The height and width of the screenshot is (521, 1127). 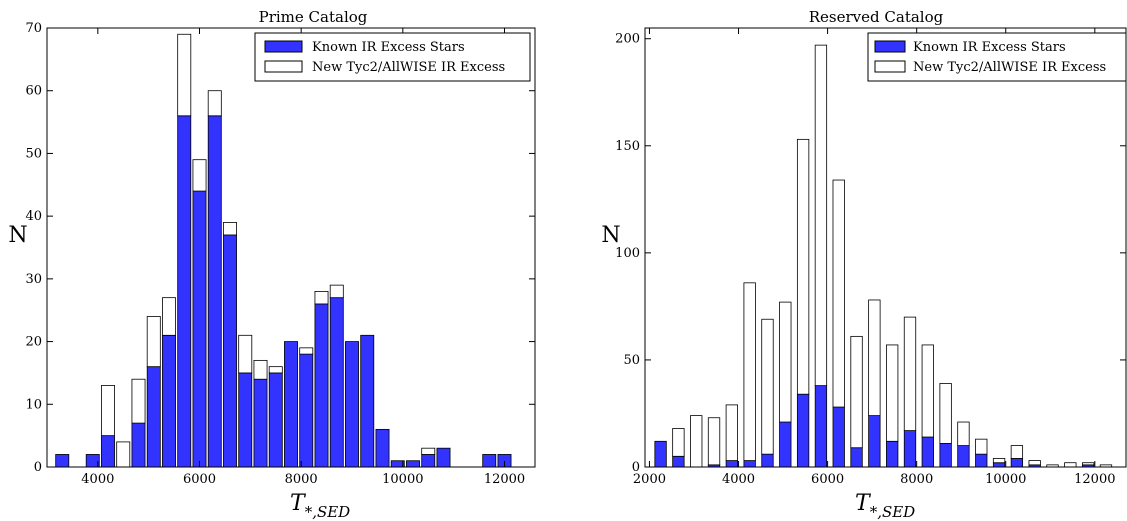 I want to click on prime-legend-known-swatch, so click(x=283, y=46).